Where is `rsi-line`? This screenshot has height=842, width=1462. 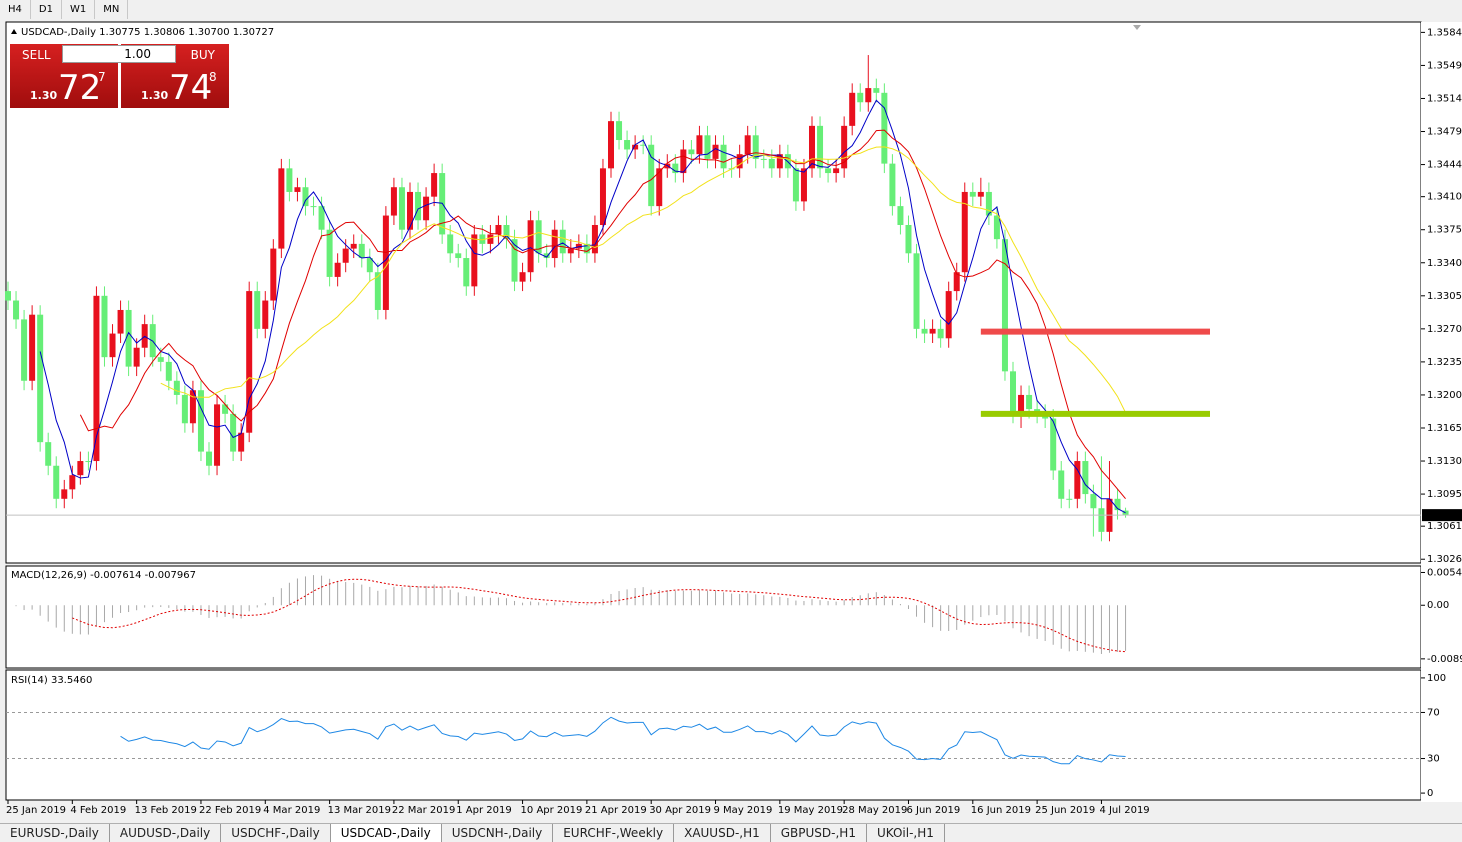 rsi-line is located at coordinates (623, 740).